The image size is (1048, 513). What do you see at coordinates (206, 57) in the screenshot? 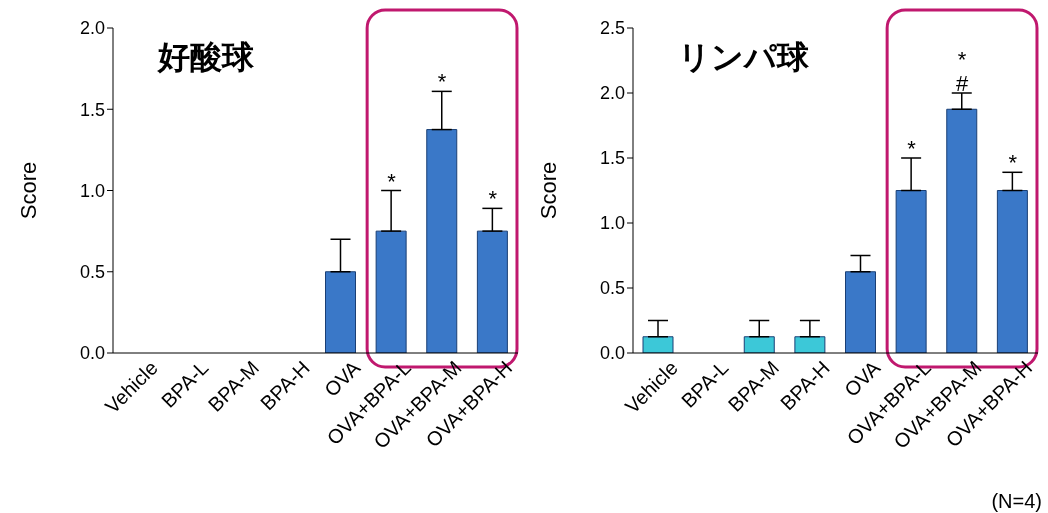
I see `chart-title: 好酸球` at bounding box center [206, 57].